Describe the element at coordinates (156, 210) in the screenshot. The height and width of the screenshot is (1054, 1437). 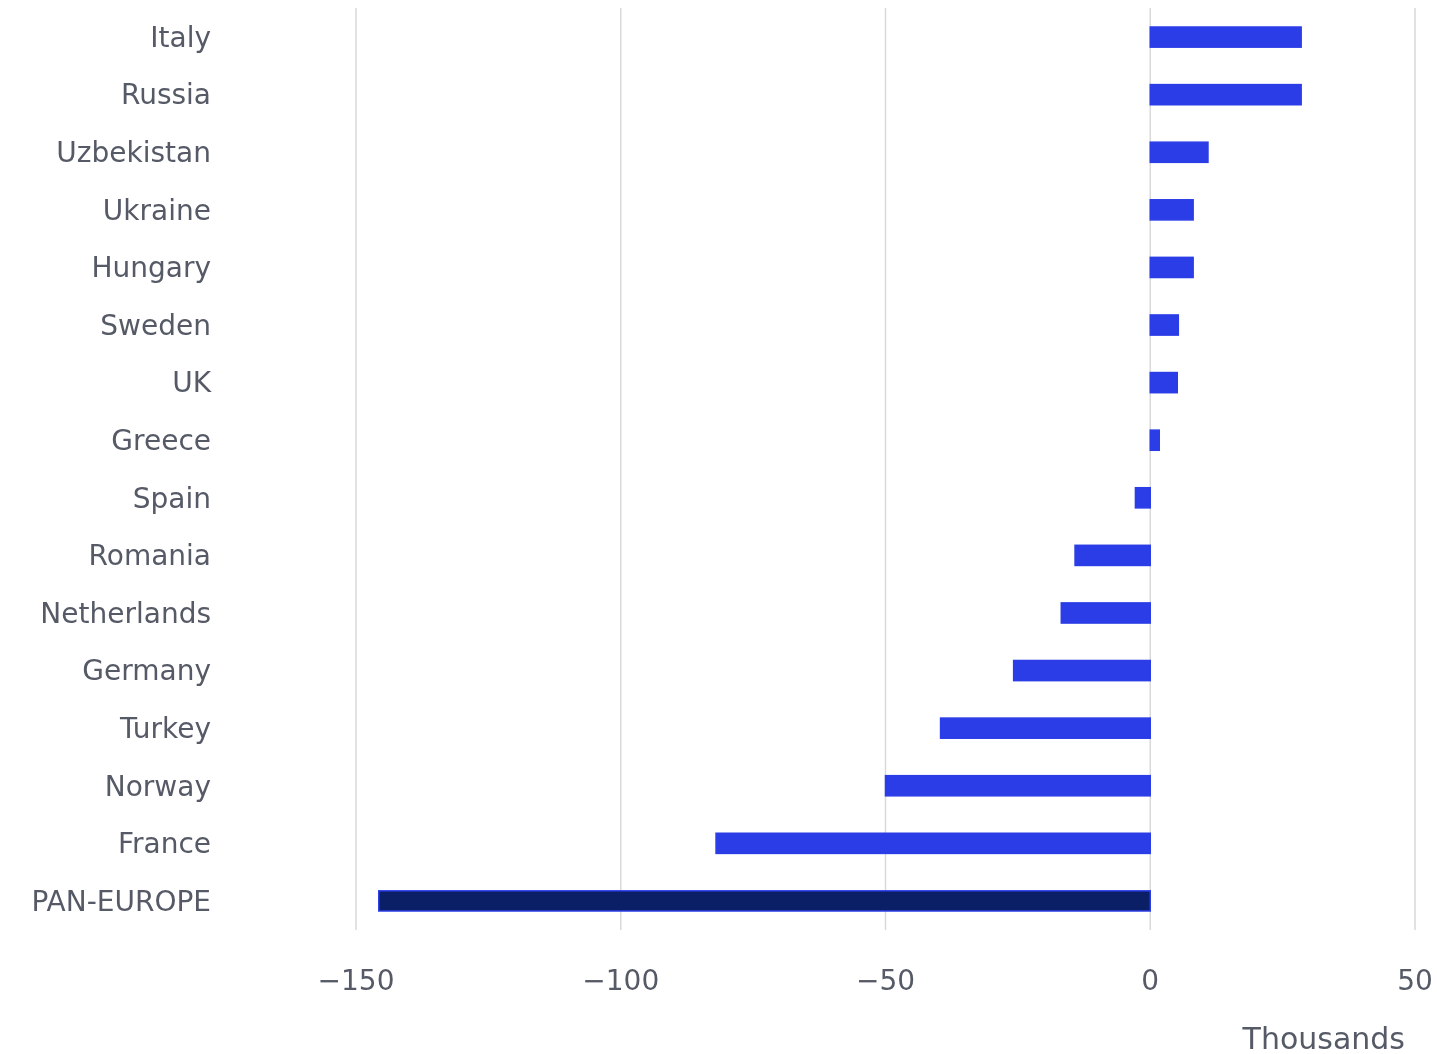
I see `y-tick-label: Ukraine` at that location.